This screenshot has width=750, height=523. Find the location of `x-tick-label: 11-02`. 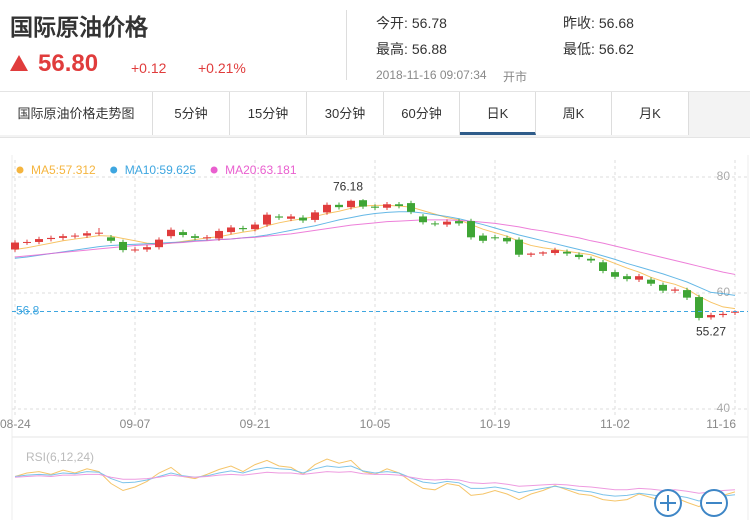

x-tick-label: 11-02 is located at coordinates (615, 424).